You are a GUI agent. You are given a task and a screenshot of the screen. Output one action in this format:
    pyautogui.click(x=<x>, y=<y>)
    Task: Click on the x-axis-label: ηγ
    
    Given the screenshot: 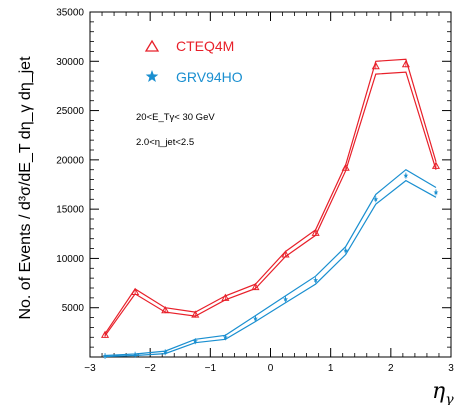 What is the action you would take?
    pyautogui.click(x=443, y=392)
    